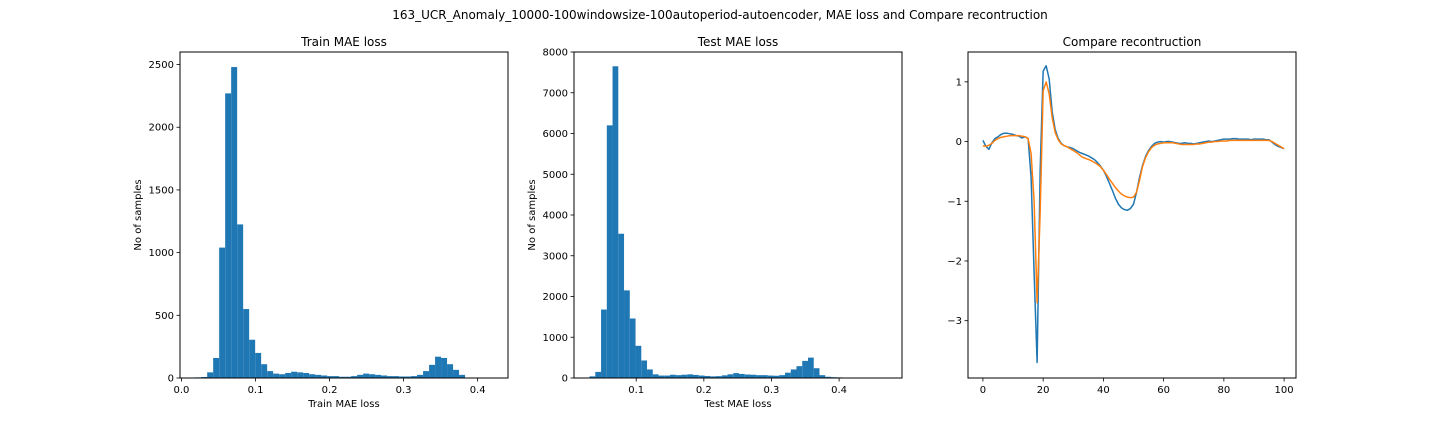 Image resolution: width=1440 pixels, height=432 pixels. I want to click on reconstruction-y-tick-label: 0, so click(959, 142).